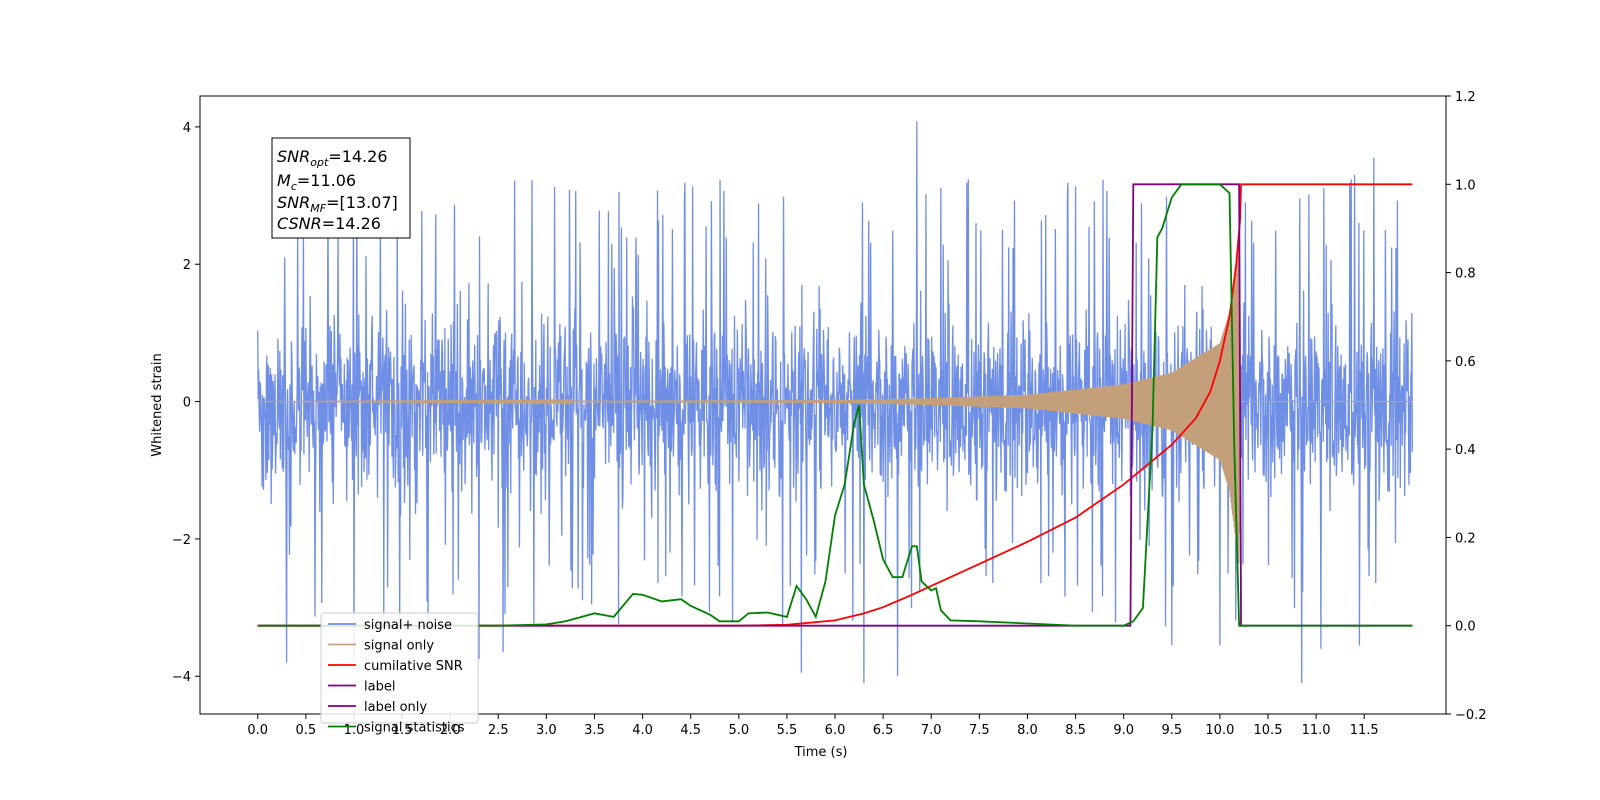 The image size is (1600, 800). Describe the element at coordinates (329, 223) in the screenshot. I see `annotation-csnr: CSNR=14.26` at that location.